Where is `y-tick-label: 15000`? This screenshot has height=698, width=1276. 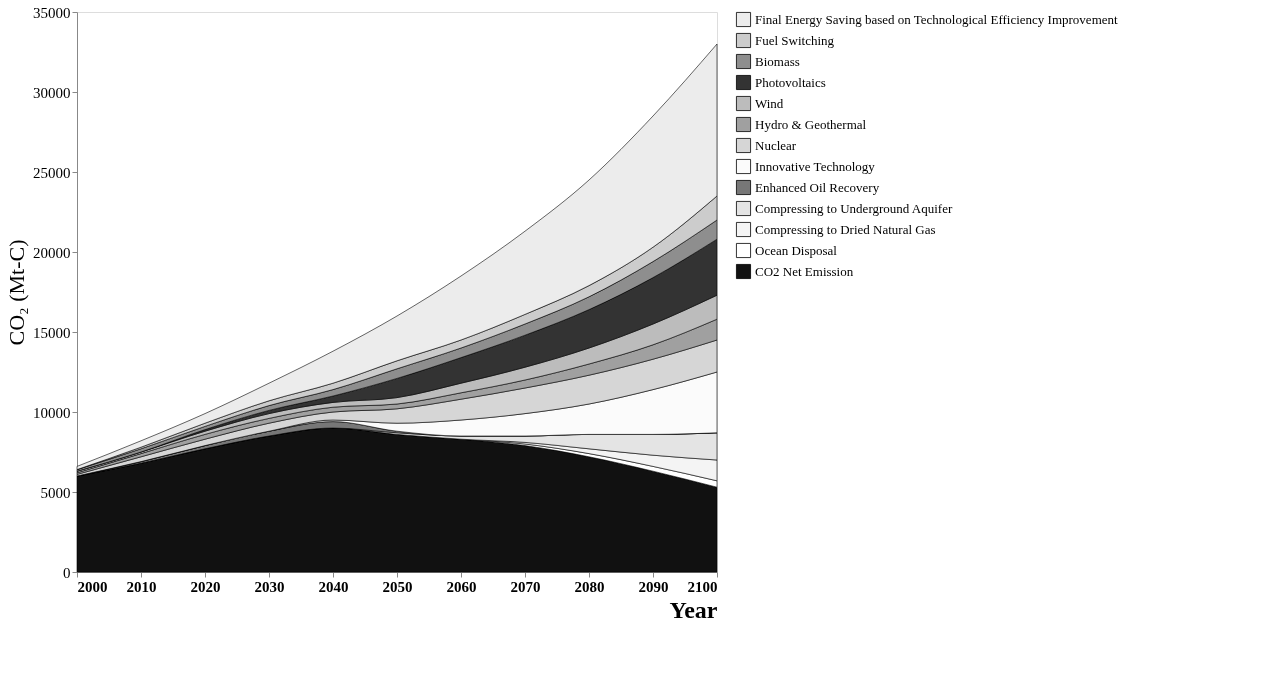
y-tick-label: 15000 is located at coordinates (52, 332).